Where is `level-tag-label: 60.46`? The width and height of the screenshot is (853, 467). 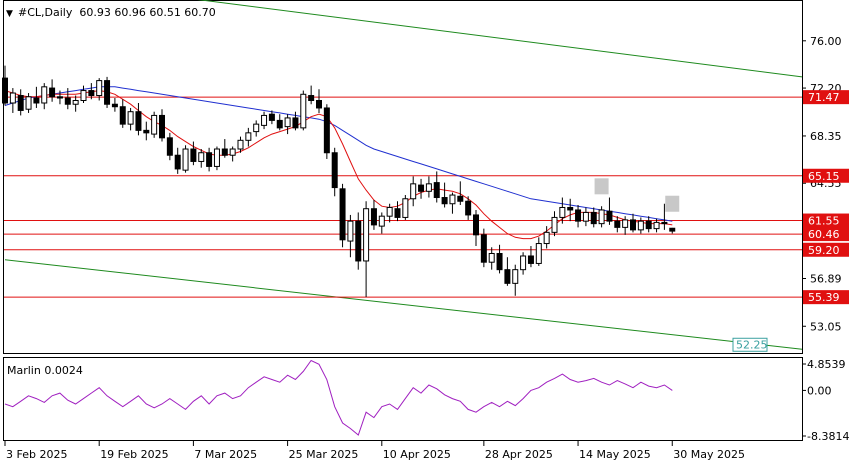
level-tag-label: 60.46 is located at coordinates (824, 234).